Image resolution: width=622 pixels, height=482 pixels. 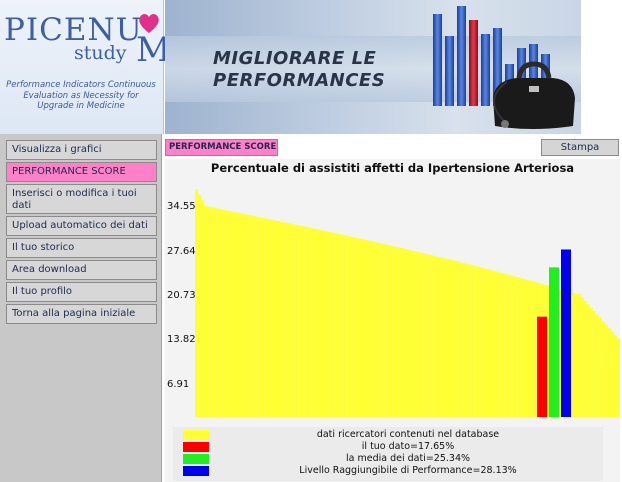 I want to click on legend-swatch-yellow, so click(x=196, y=435).